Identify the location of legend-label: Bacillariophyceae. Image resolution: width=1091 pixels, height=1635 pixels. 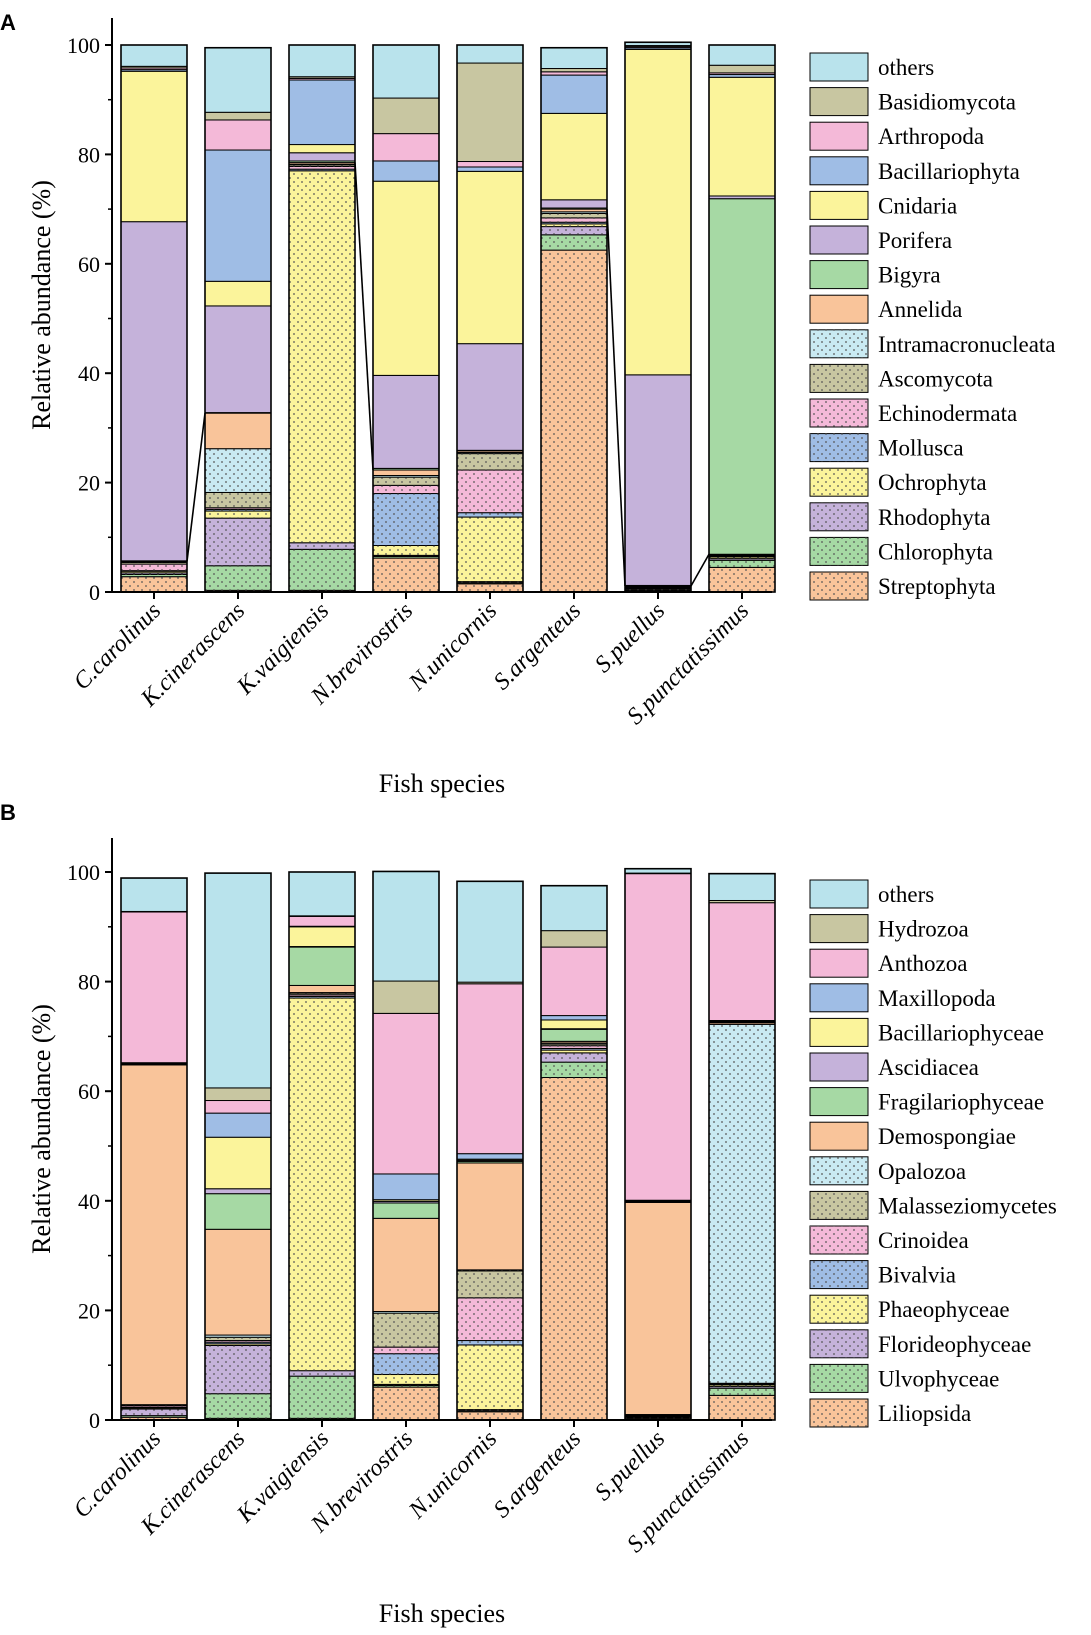
(961, 1032).